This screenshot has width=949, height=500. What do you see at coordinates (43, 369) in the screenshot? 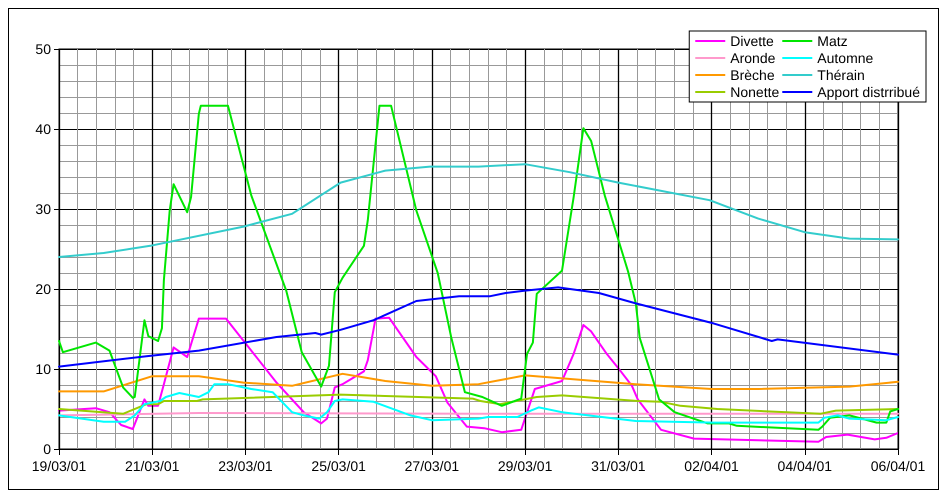
I see `y-tick-label: 10` at bounding box center [43, 369].